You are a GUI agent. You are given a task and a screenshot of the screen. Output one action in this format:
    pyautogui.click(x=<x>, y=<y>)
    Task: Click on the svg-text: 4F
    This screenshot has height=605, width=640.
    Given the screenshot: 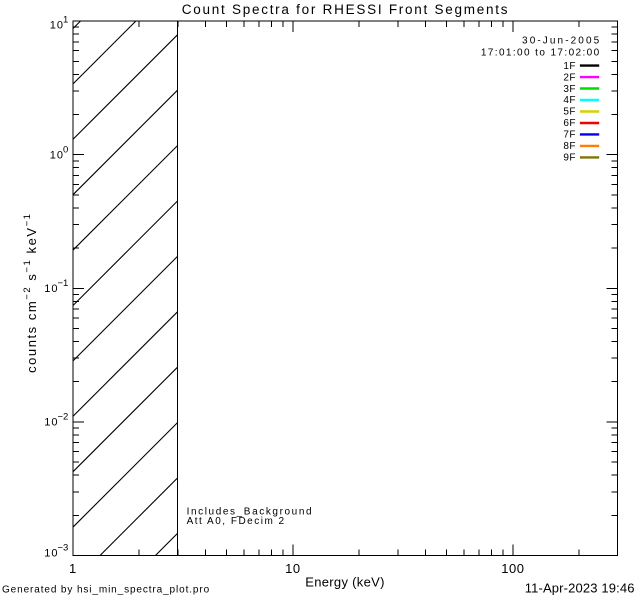 What is the action you would take?
    pyautogui.click(x=569, y=100)
    